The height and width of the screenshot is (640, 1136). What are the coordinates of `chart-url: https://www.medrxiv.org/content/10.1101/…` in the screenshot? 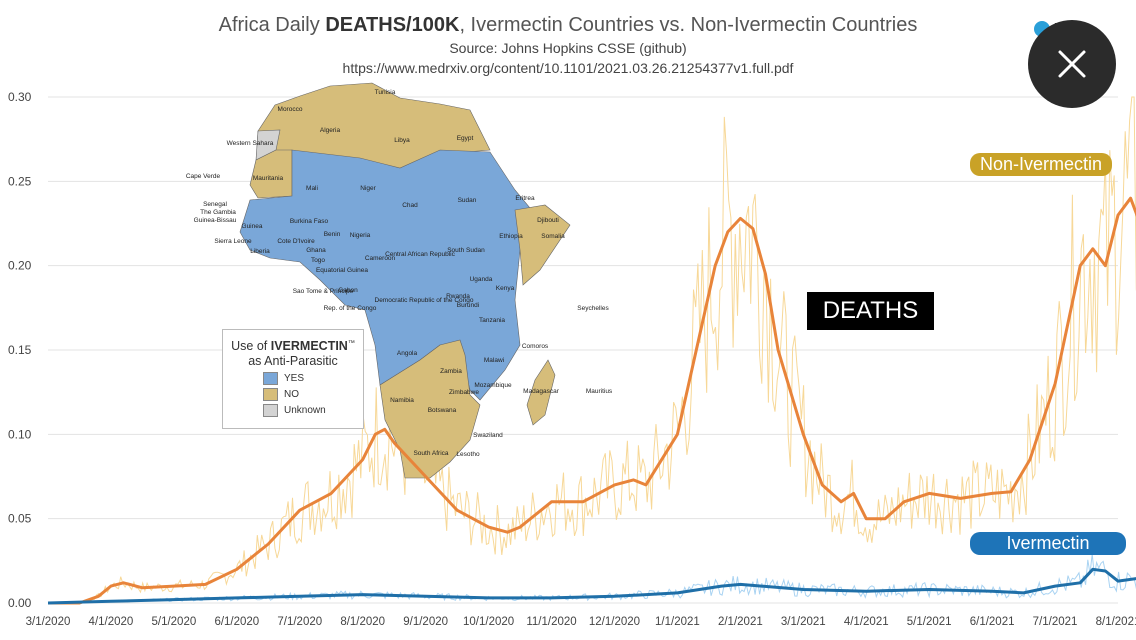 It's located at (568, 68).